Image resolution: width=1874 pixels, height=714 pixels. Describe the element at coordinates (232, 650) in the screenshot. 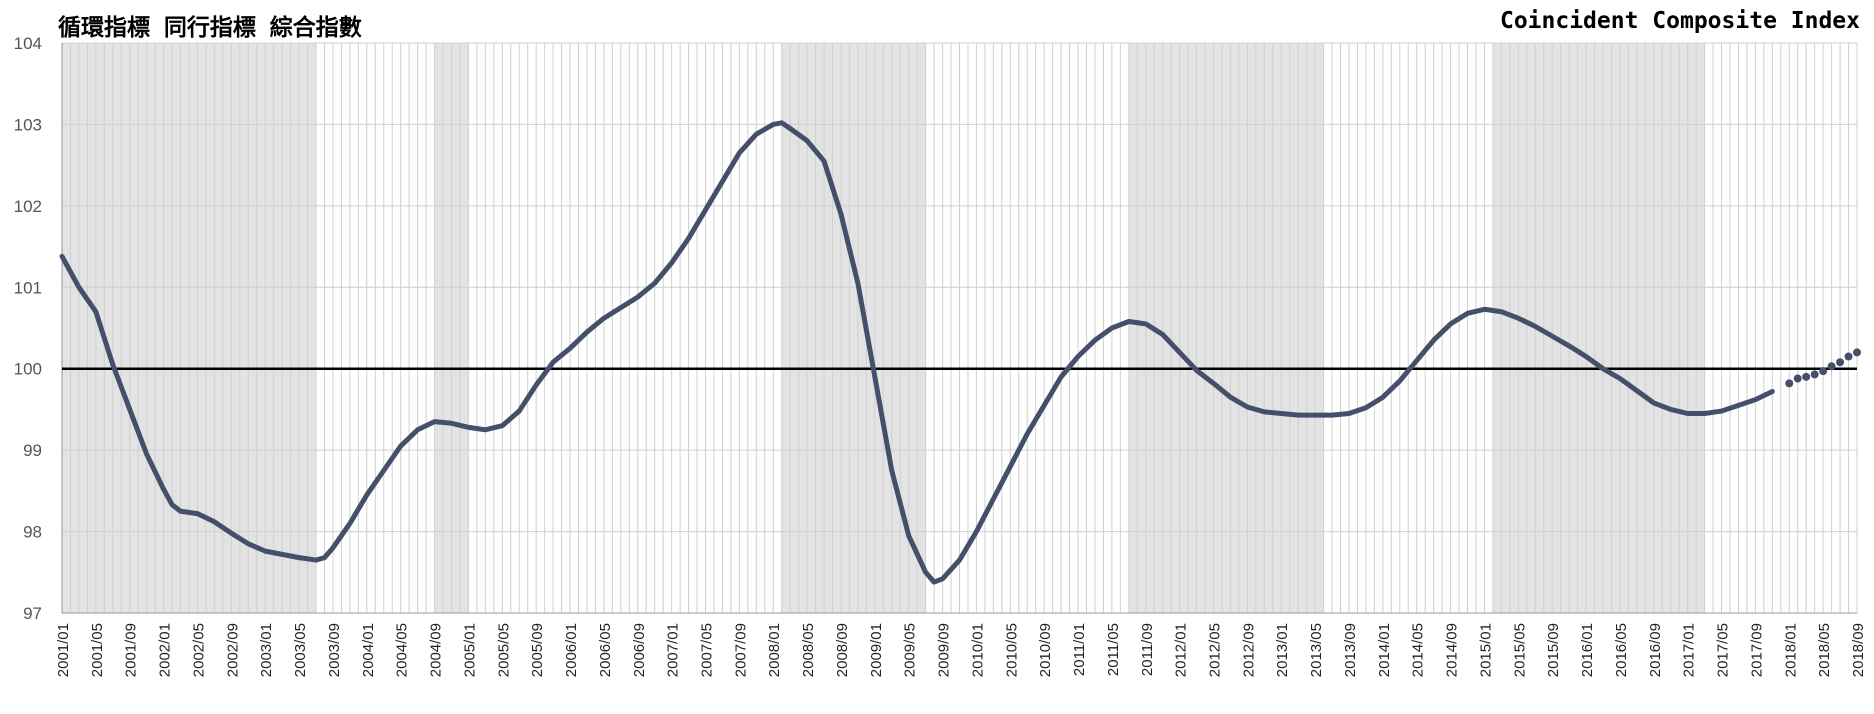

I see `x-tick-label: 2002/09` at that location.